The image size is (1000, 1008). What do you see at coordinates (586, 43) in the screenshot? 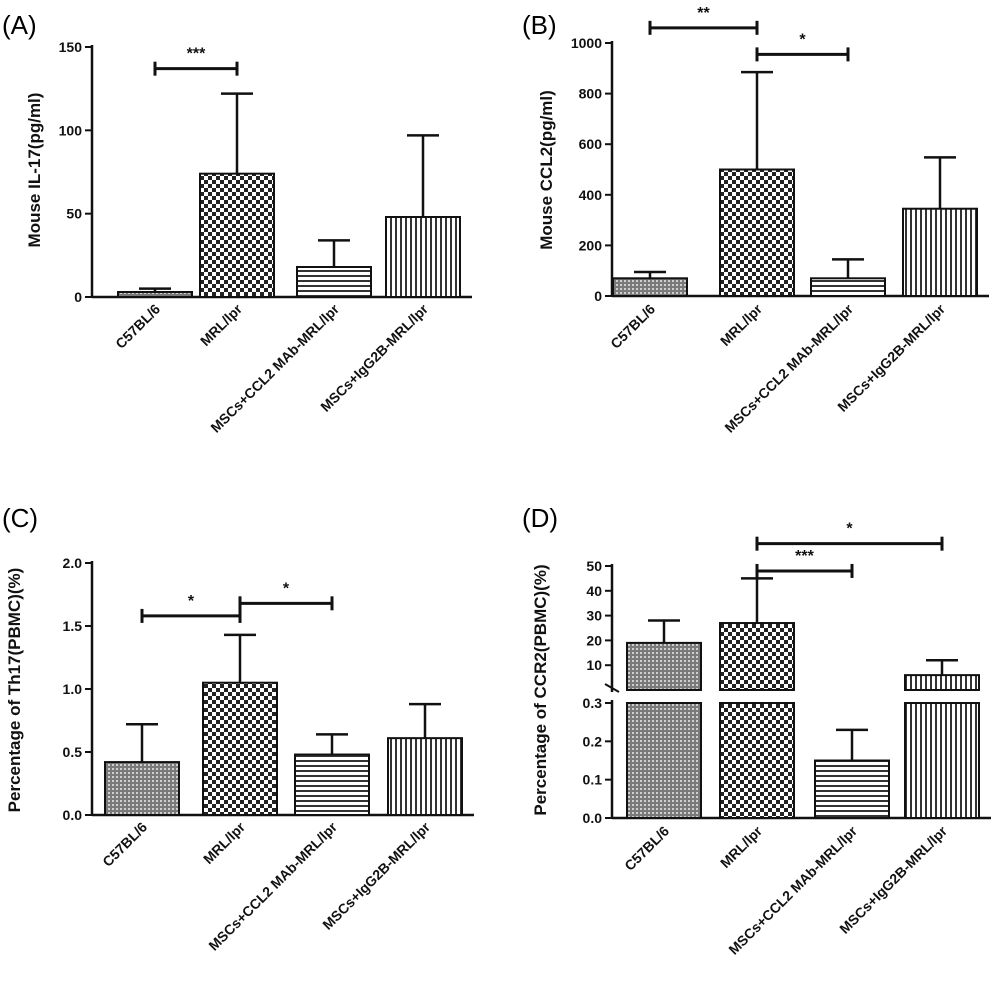
I see `y-tick-label: 1000` at bounding box center [586, 43].